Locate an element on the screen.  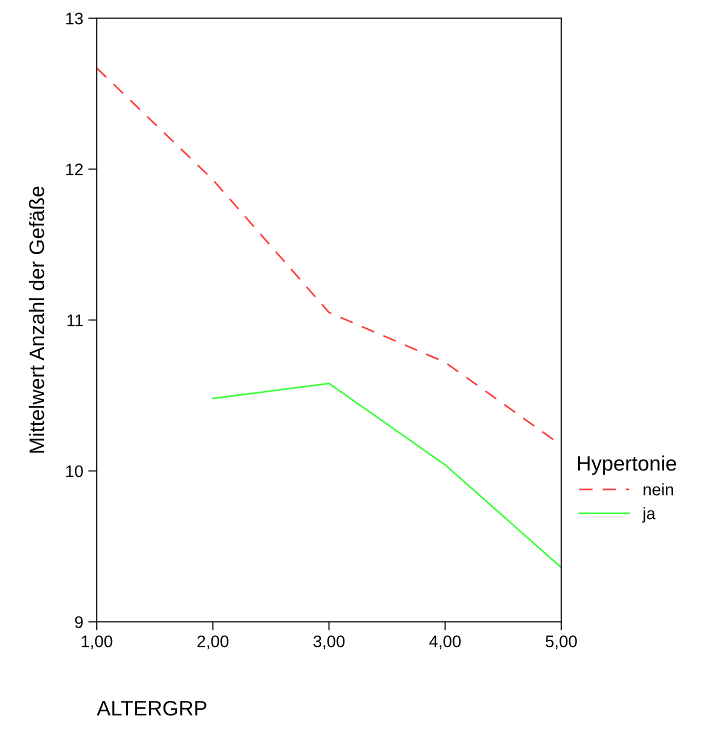
x-tick-label: 1,00 is located at coordinates (97, 642).